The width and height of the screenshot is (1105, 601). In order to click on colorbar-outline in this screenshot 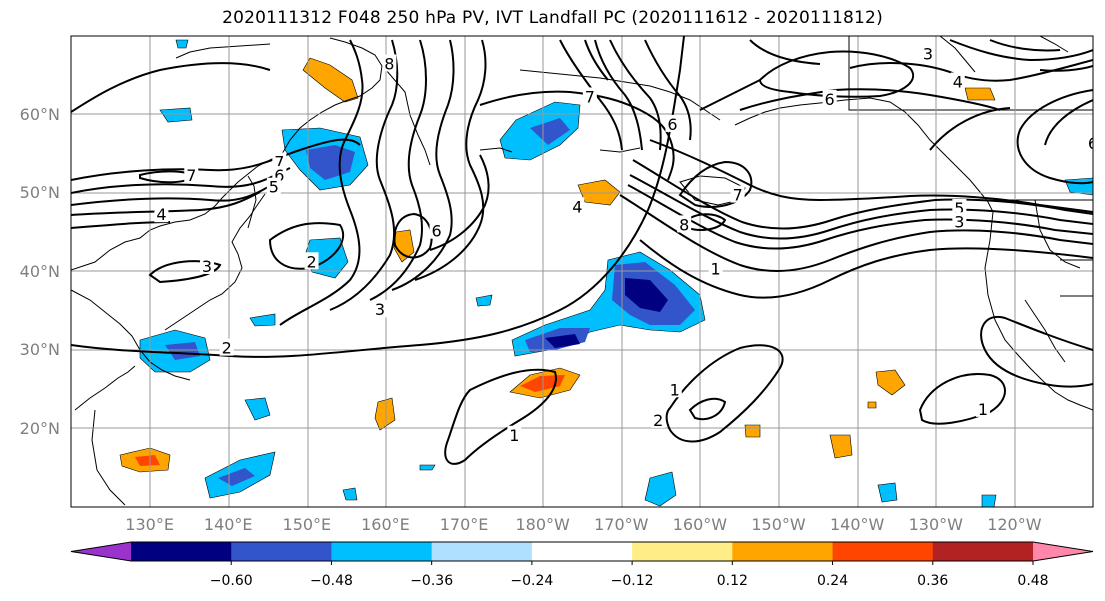, I will do `click(582, 551)`.